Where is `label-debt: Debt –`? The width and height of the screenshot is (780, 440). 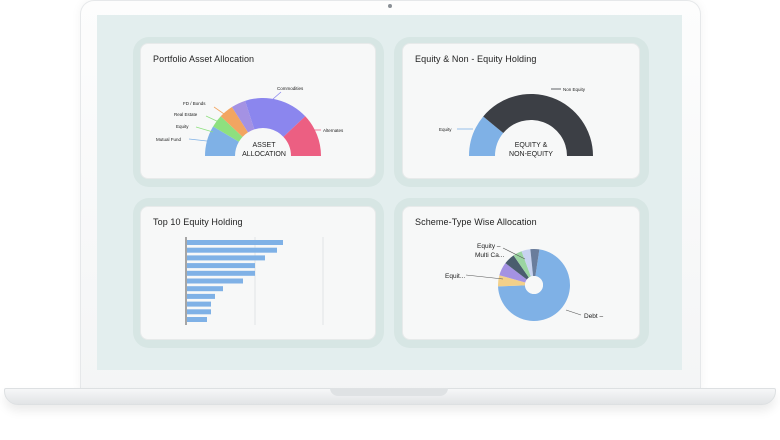
label-debt: Debt – is located at coordinates (594, 316).